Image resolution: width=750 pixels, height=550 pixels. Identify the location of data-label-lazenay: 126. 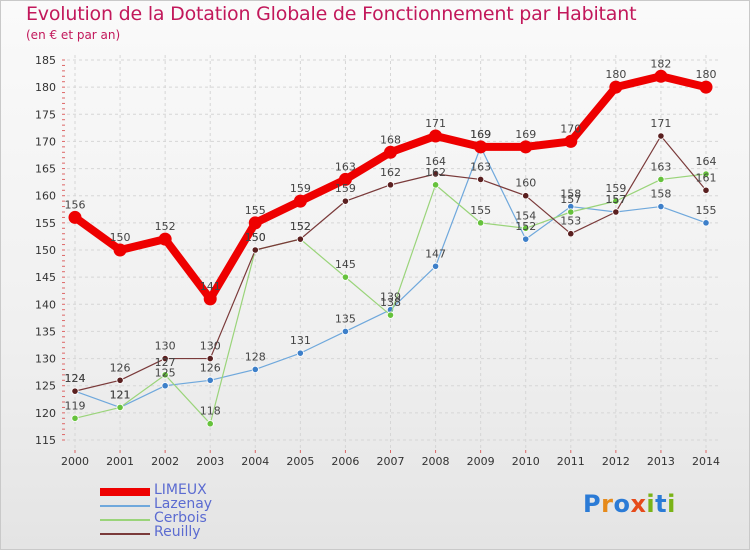
(210, 367).